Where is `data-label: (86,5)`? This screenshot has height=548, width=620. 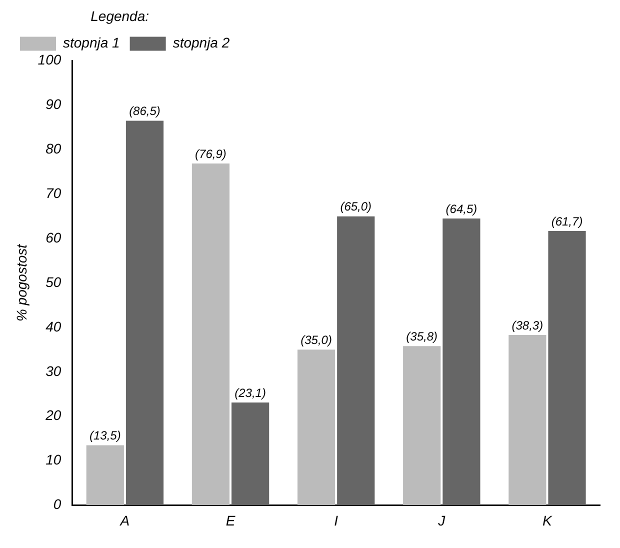 data-label: (86,5) is located at coordinates (144, 111).